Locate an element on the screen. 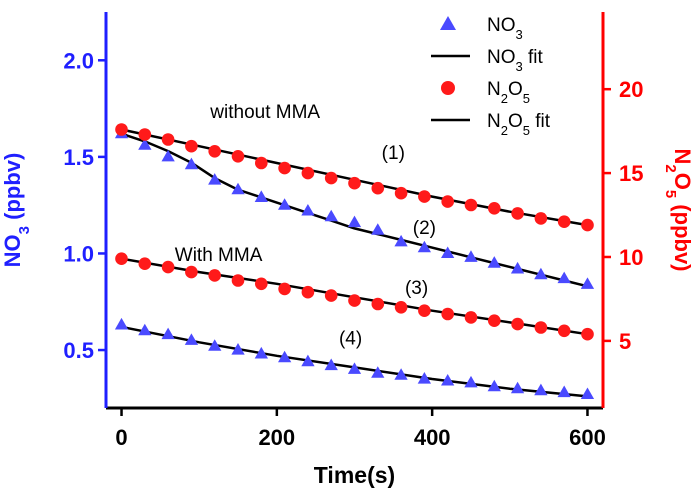 The width and height of the screenshot is (694, 500). legend-label-2: N2O5 is located at coordinates (508, 92).